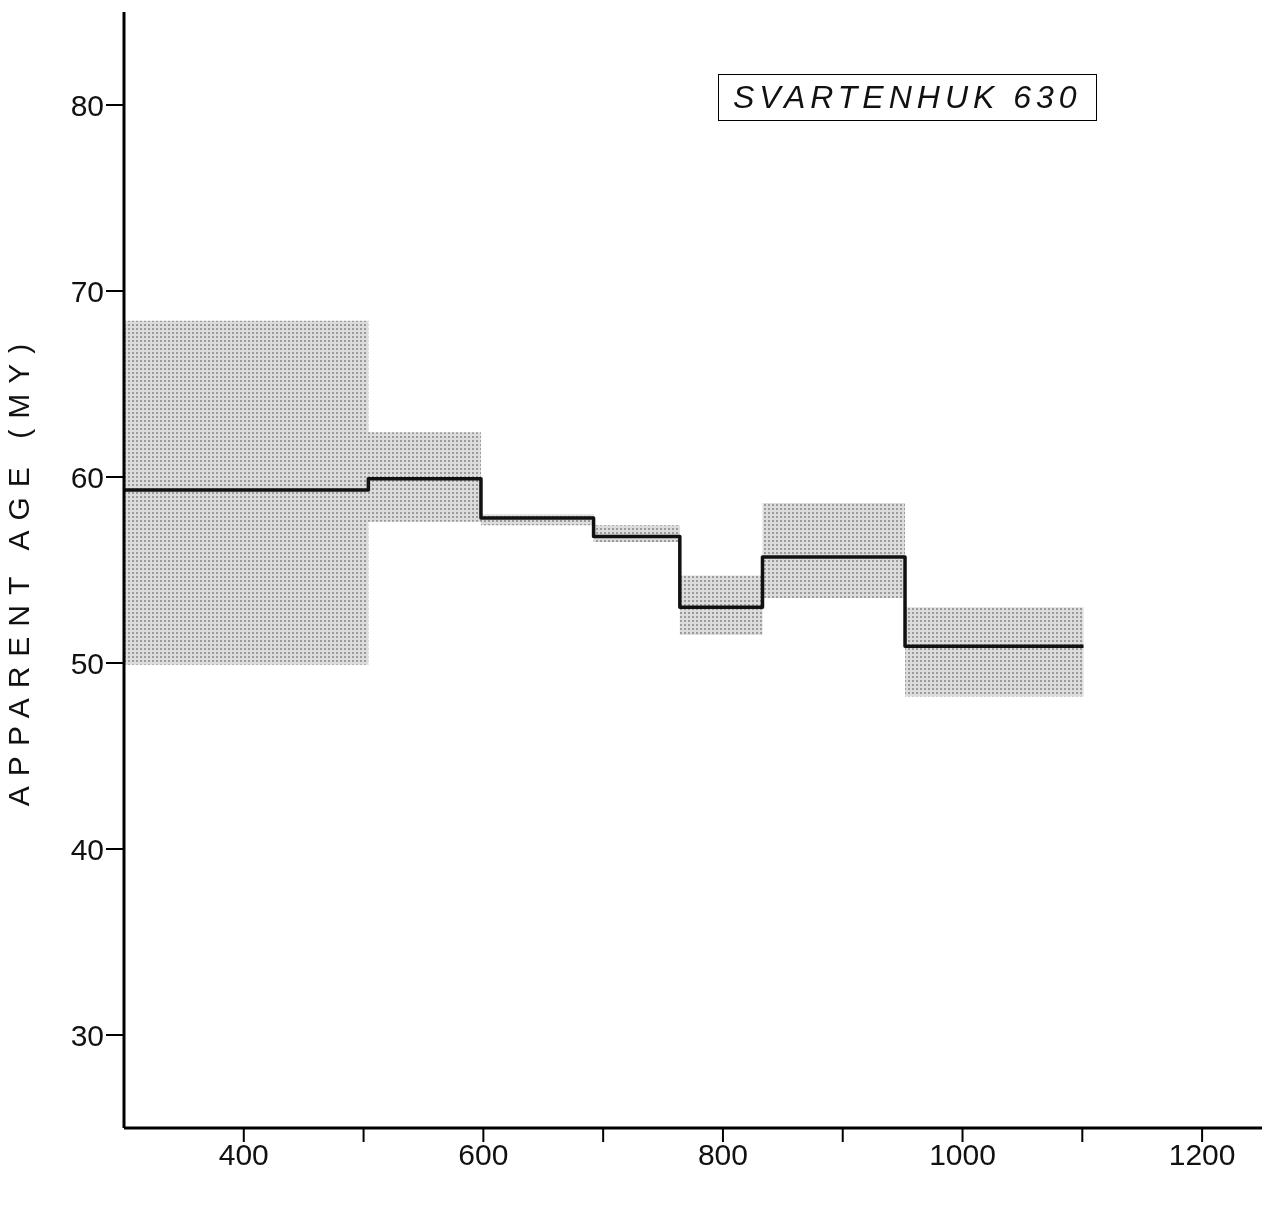 Image resolution: width=1280 pixels, height=1208 pixels. Describe the element at coordinates (907, 97) in the screenshot. I see `text: SVARTENHUK 630` at that location.